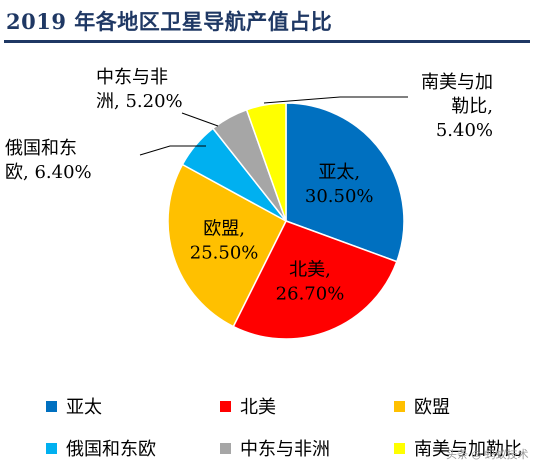 The width and height of the screenshot is (536, 473). What do you see at coordinates (457, 106) in the screenshot?
I see `data-label-south-america-caribbean: 南美与加勒比, 5.40%` at bounding box center [457, 106].